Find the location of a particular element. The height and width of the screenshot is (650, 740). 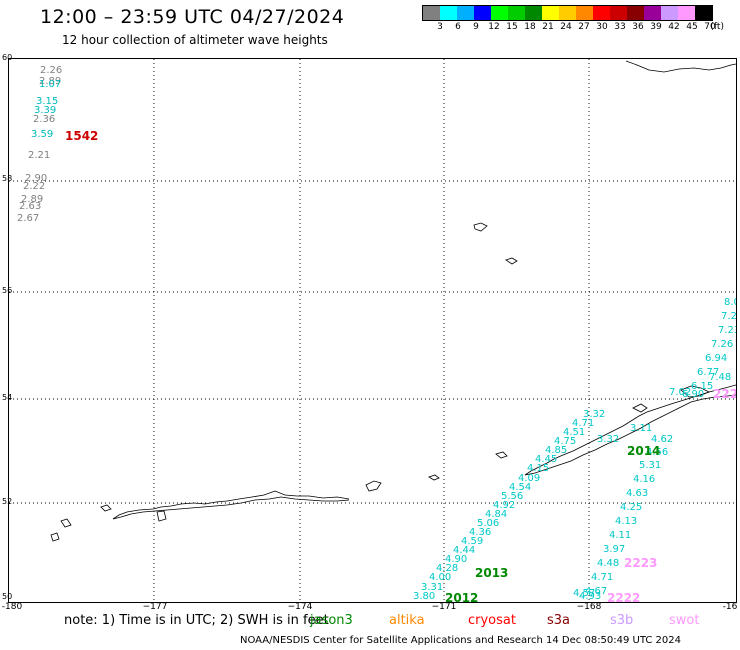

legend-altika: altika is located at coordinates (407, 620).